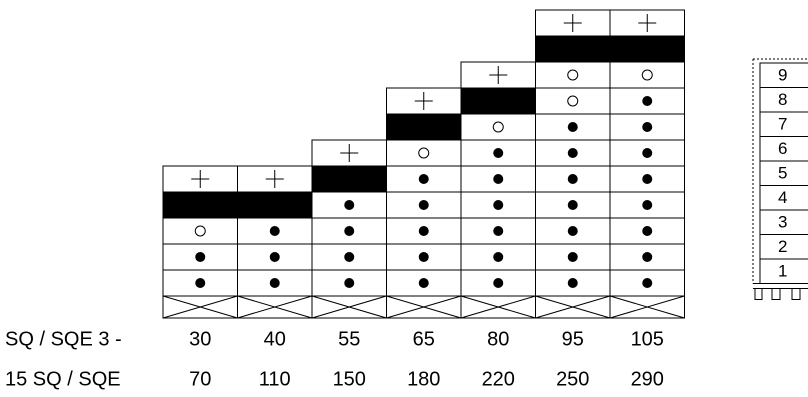 This screenshot has height=397, width=808. Describe the element at coordinates (780, 291) in the screenshot. I see `scale-pallet` at that location.